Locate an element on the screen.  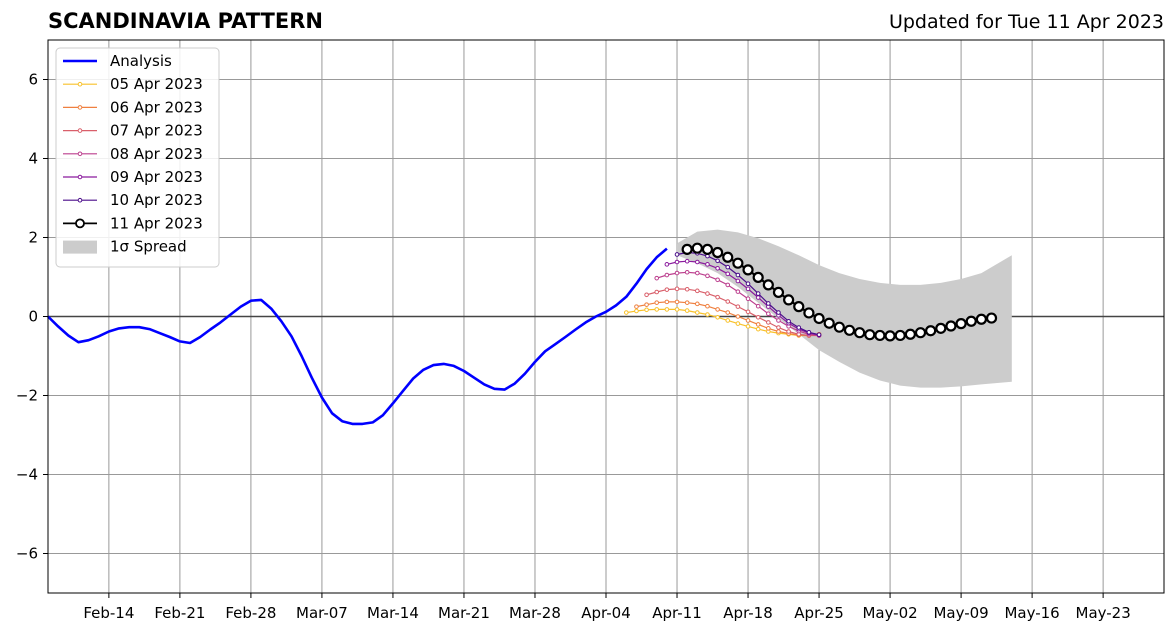
legend-label: 06 Apr 2023 is located at coordinates (156, 107).